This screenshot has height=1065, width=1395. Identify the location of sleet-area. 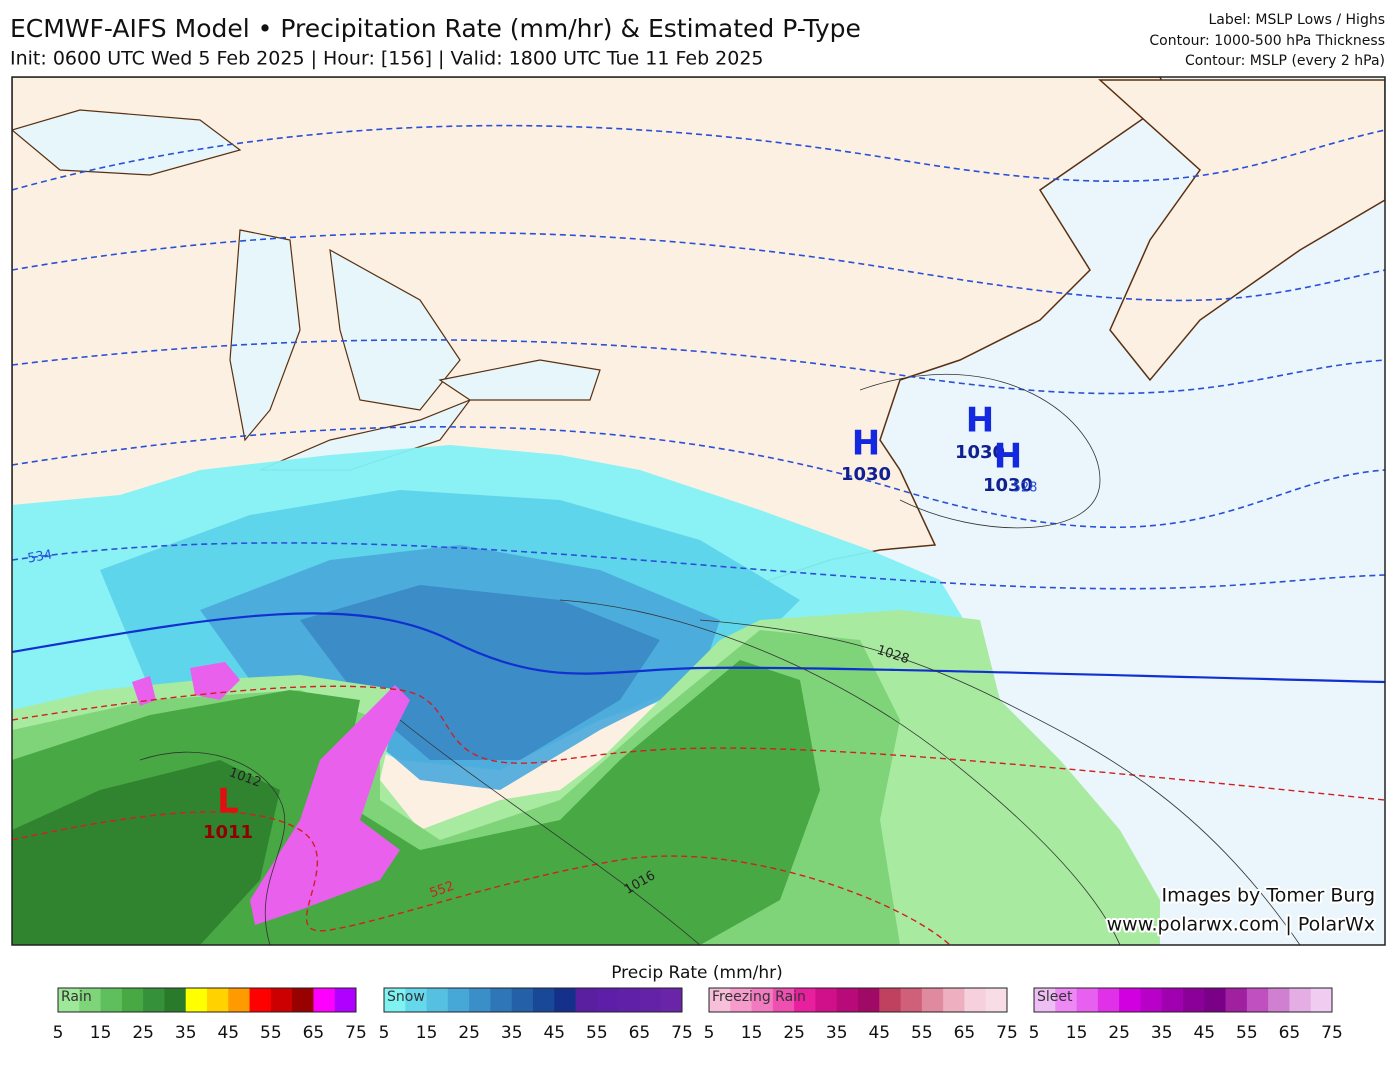
(271, 793).